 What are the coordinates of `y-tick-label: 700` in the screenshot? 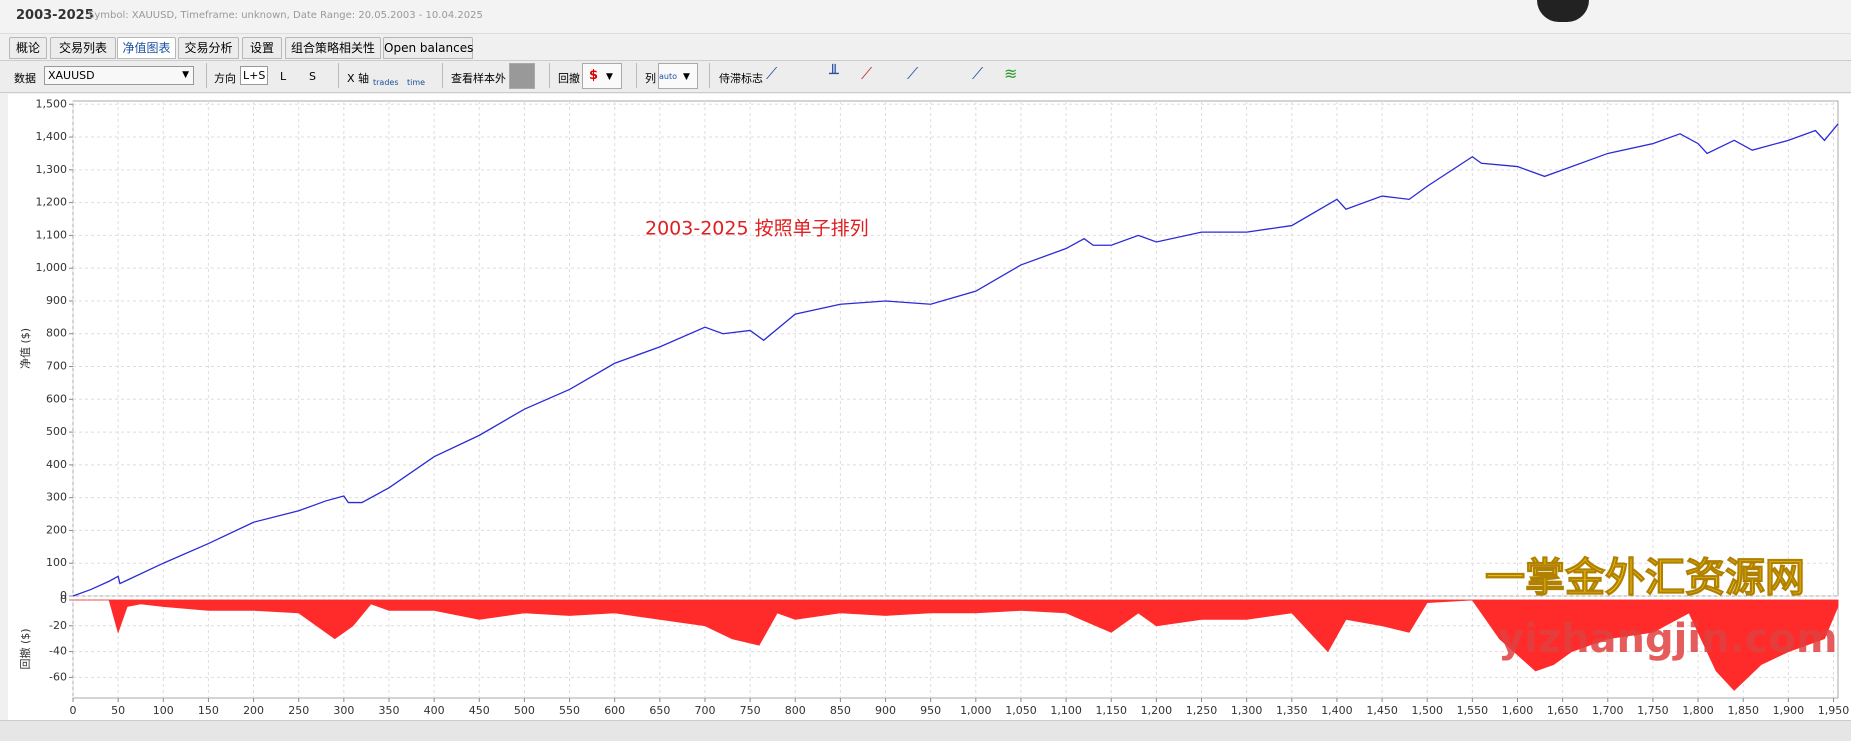 It's located at (56, 366).